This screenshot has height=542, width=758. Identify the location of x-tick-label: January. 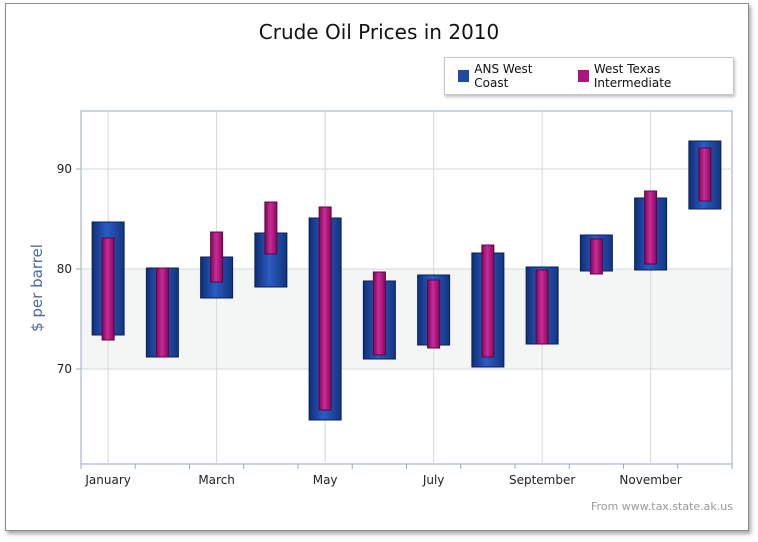
(107, 480).